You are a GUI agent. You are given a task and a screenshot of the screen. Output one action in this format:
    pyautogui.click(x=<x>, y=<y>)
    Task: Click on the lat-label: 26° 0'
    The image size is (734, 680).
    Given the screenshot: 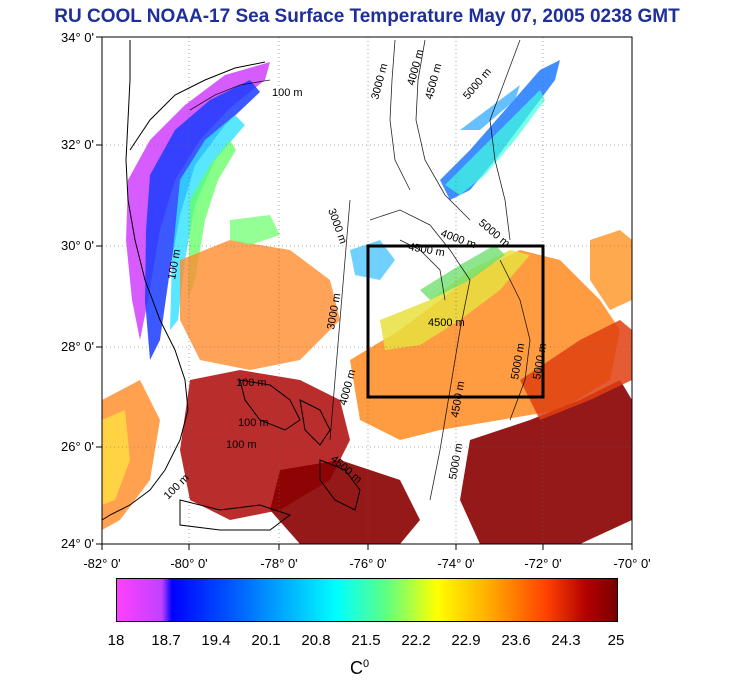 What is the action you would take?
    pyautogui.click(x=77, y=446)
    